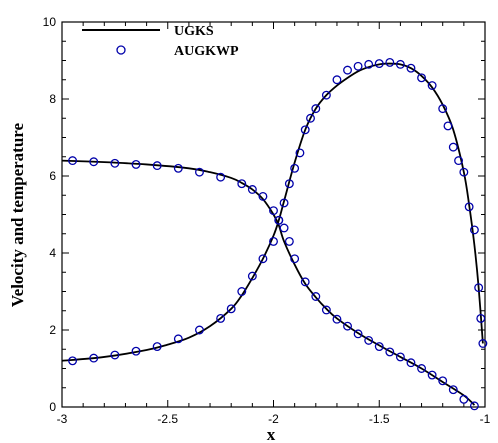 The image size is (498, 443). Describe the element at coordinates (17, 214) in the screenshot. I see `y-axis-title: Velocity and temperature` at that location.